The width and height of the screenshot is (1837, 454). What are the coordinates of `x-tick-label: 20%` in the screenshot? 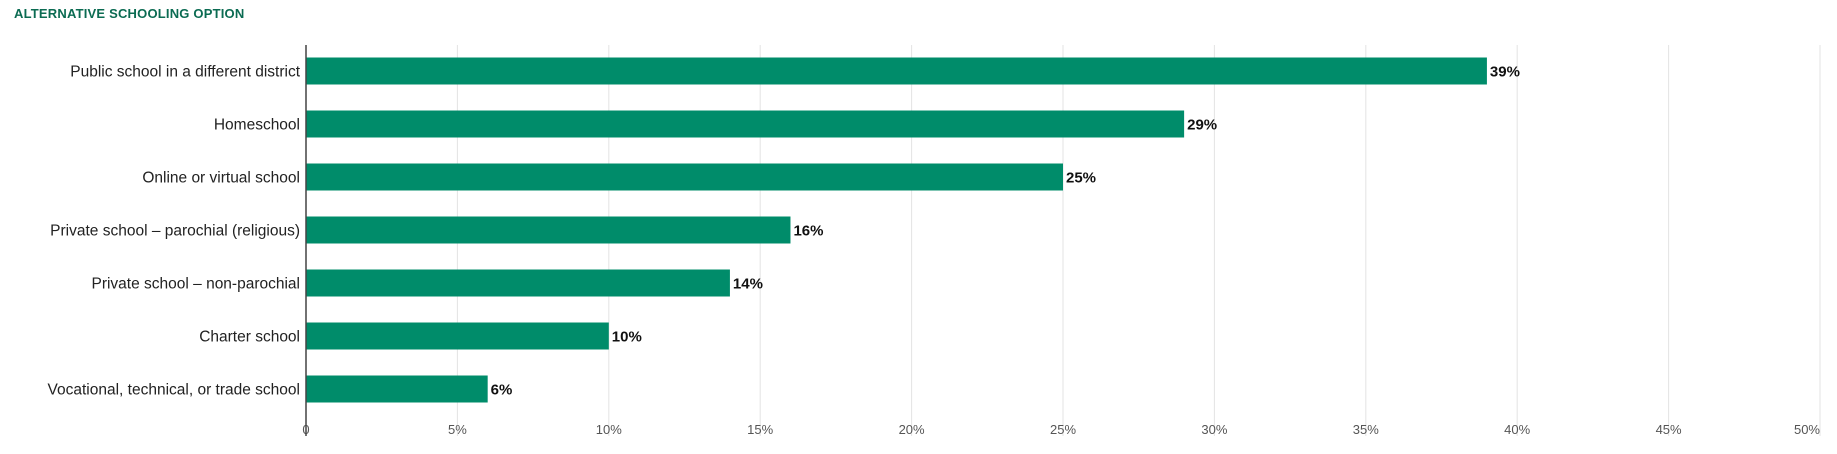 It's located at (912, 429).